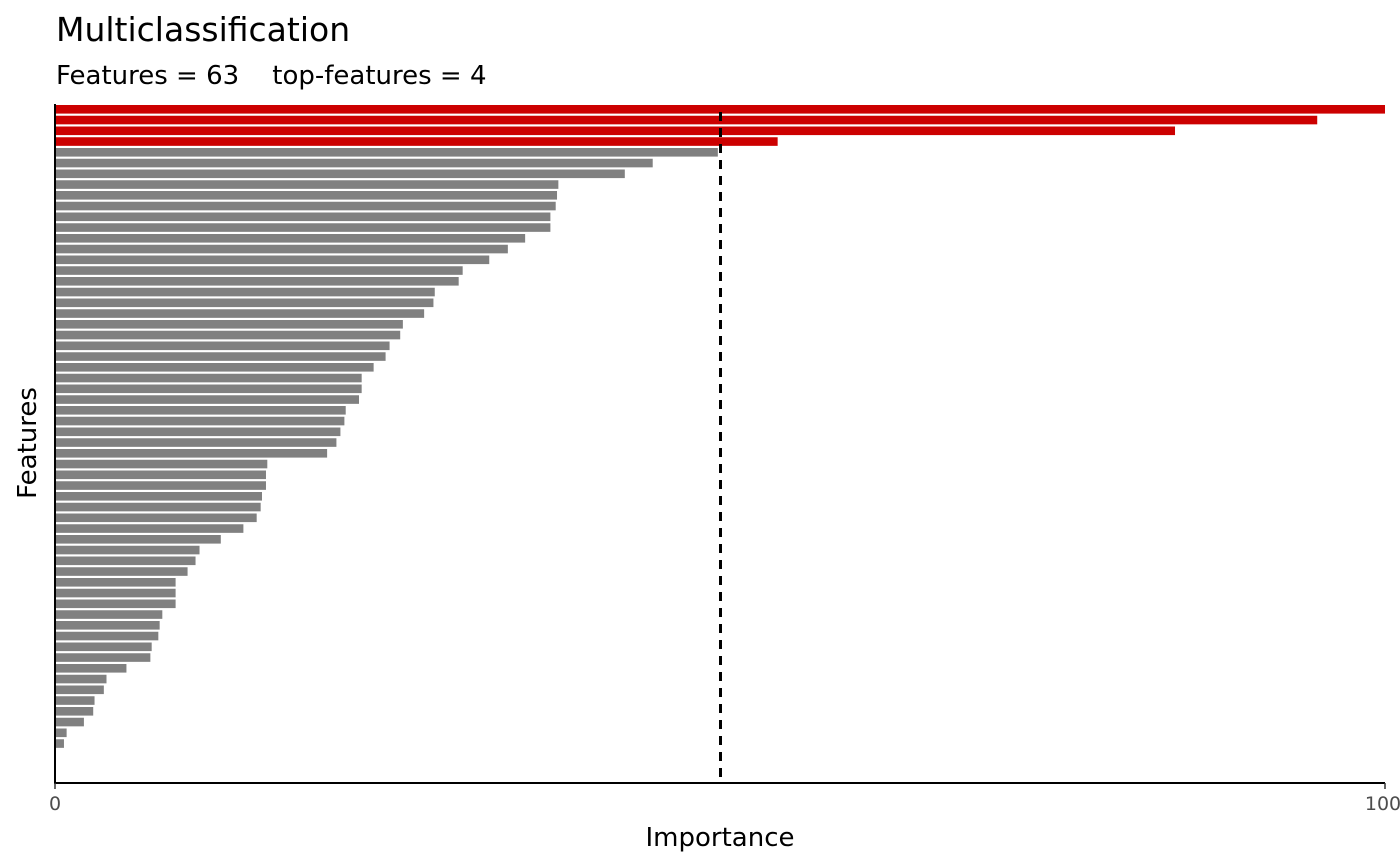  Describe the element at coordinates (1382, 804) in the screenshot. I see `x-tick-label-100: 100` at that location.